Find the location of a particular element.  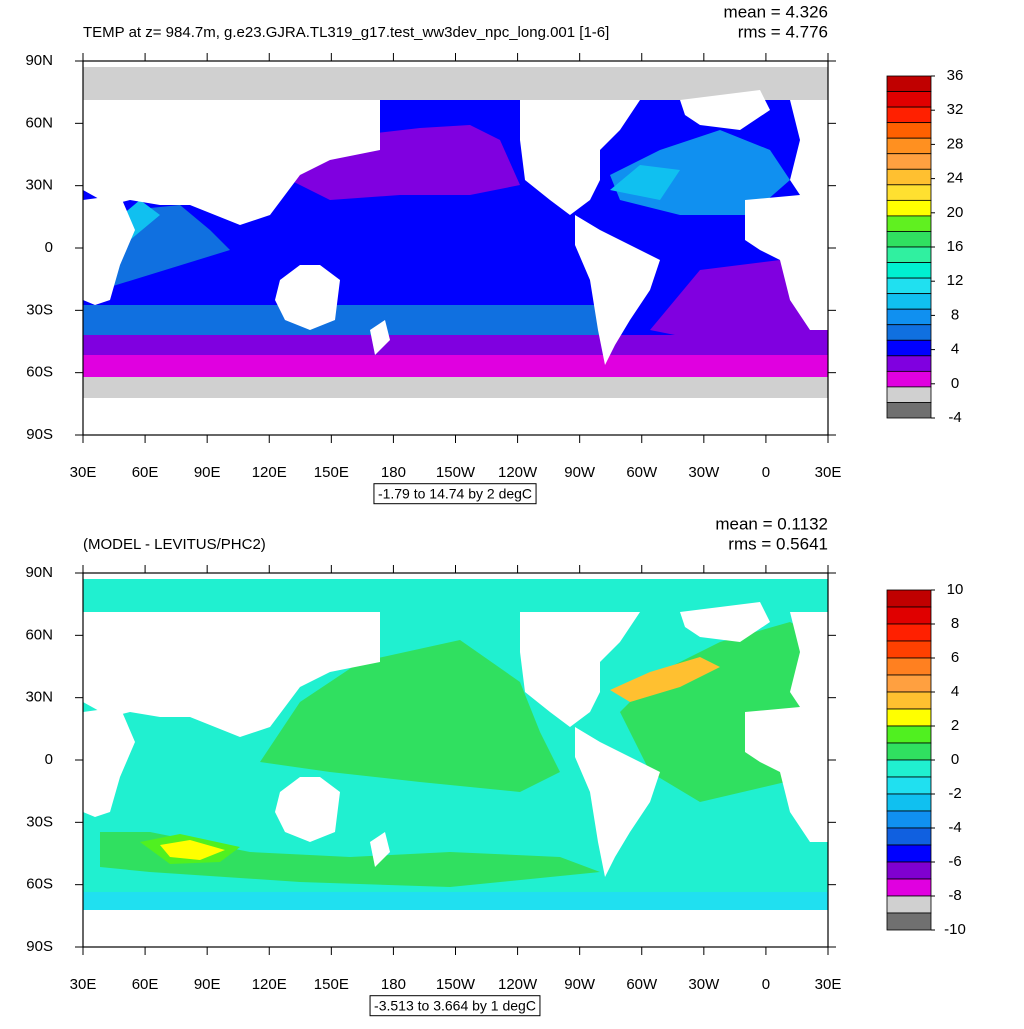

mean-text: mean = 4.326 is located at coordinates (776, 11).